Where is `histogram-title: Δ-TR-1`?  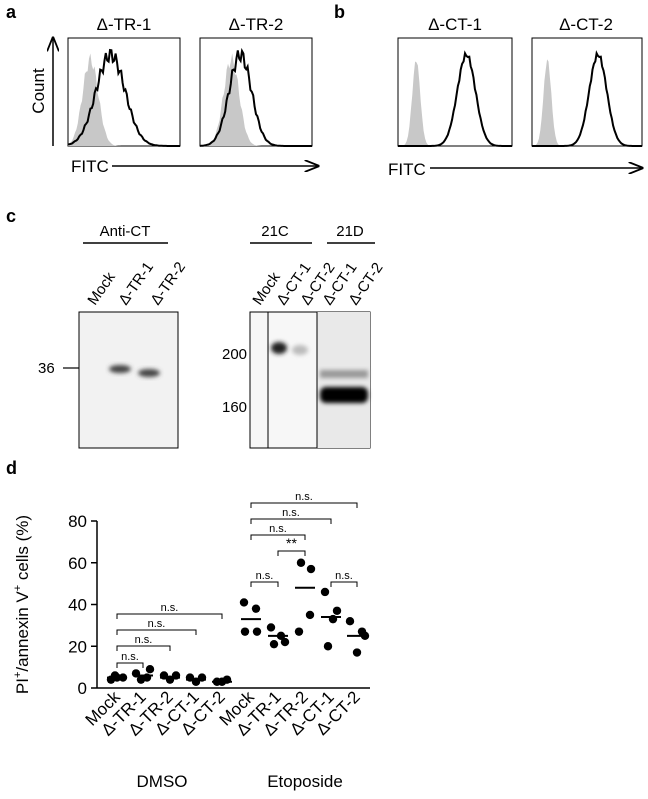
histogram-title: Δ-TR-1 is located at coordinates (124, 24).